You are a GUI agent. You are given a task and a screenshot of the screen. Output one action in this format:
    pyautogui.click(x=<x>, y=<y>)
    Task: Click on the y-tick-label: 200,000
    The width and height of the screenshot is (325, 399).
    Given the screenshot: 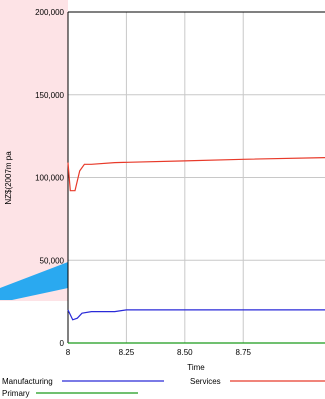 What is the action you would take?
    pyautogui.click(x=49, y=12)
    